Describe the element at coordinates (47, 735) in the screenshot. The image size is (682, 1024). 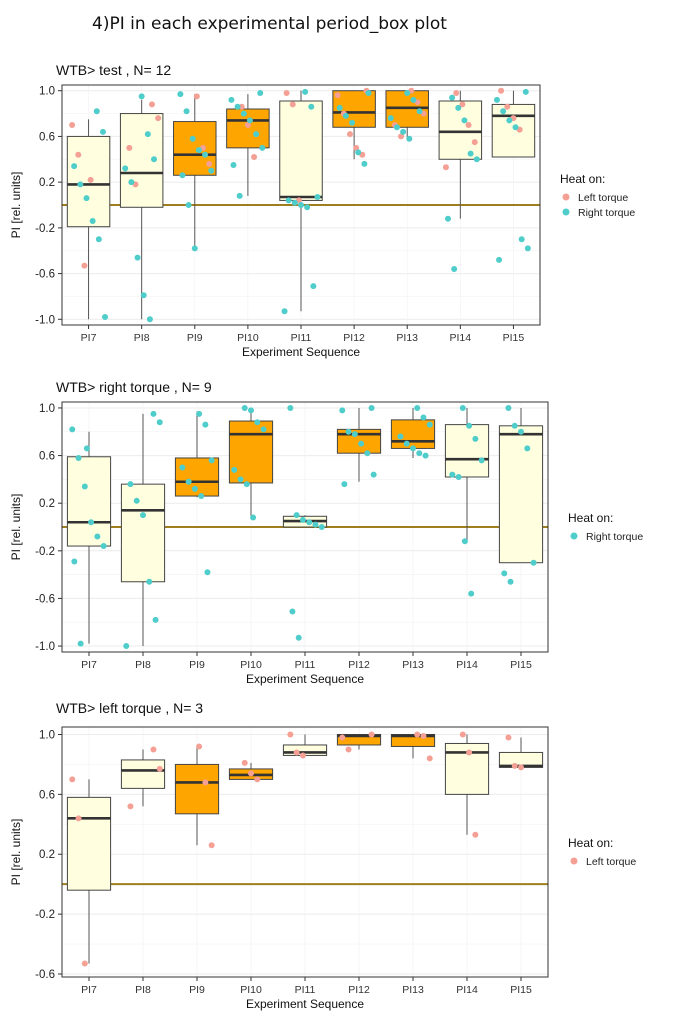
I see `y-tick-label: 1.0` at that location.